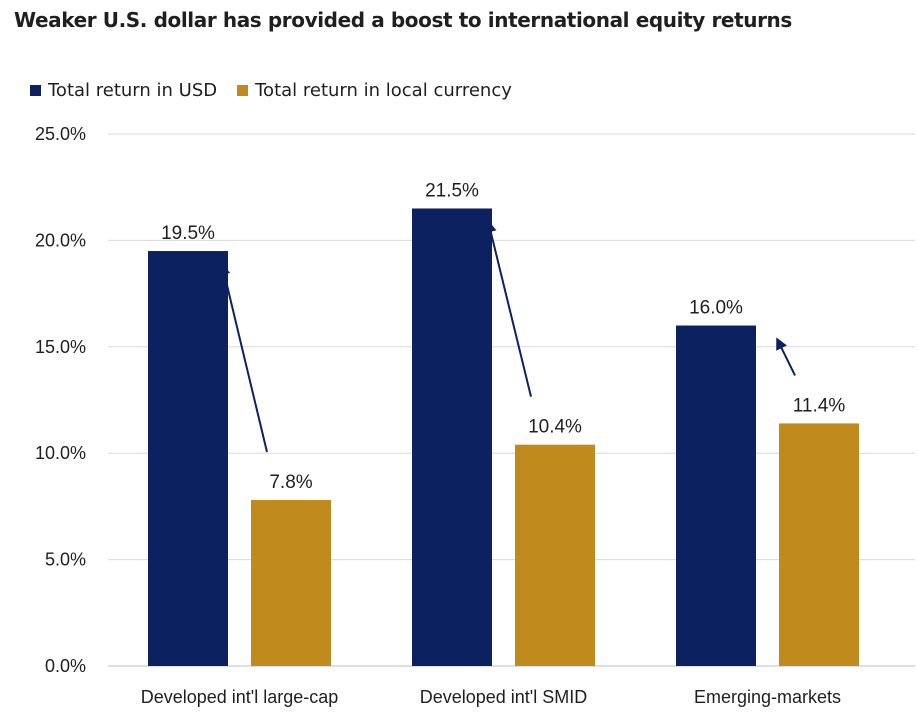  What do you see at coordinates (65, 560) in the screenshot?
I see `y-tick-label: 5.0%` at bounding box center [65, 560].